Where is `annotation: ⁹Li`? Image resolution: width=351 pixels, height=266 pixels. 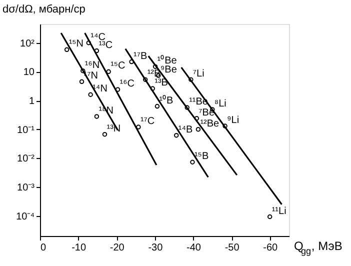
annotation: ⁹Li is located at coordinates (233, 120).